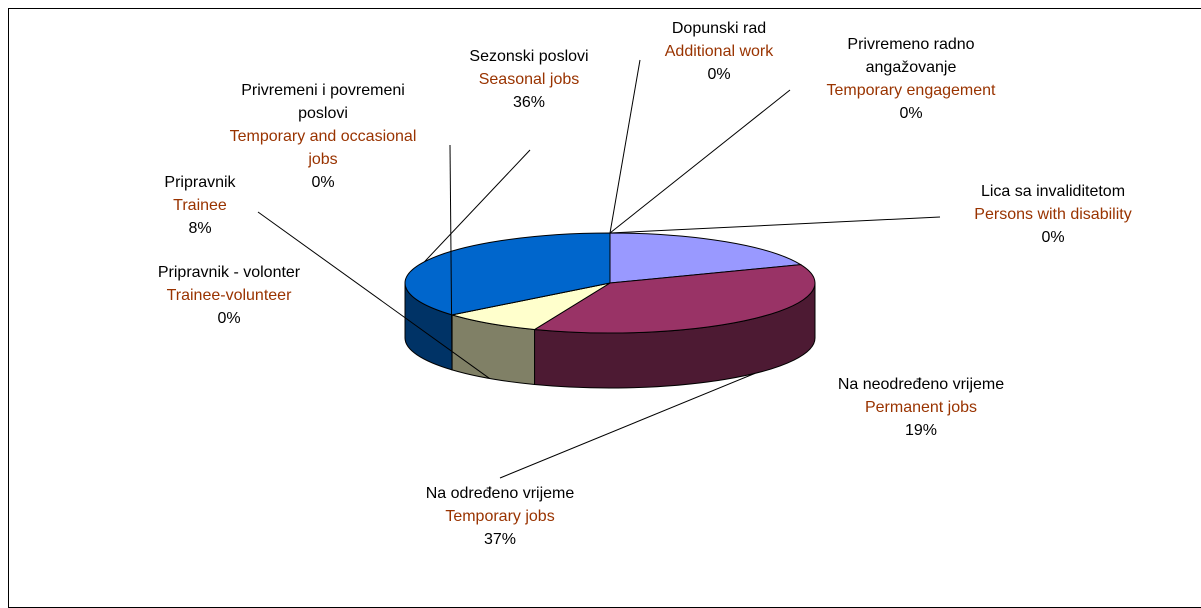 The width and height of the screenshot is (1201, 608). What do you see at coordinates (529, 102) in the screenshot?
I see `value-label: 36%` at bounding box center [529, 102].